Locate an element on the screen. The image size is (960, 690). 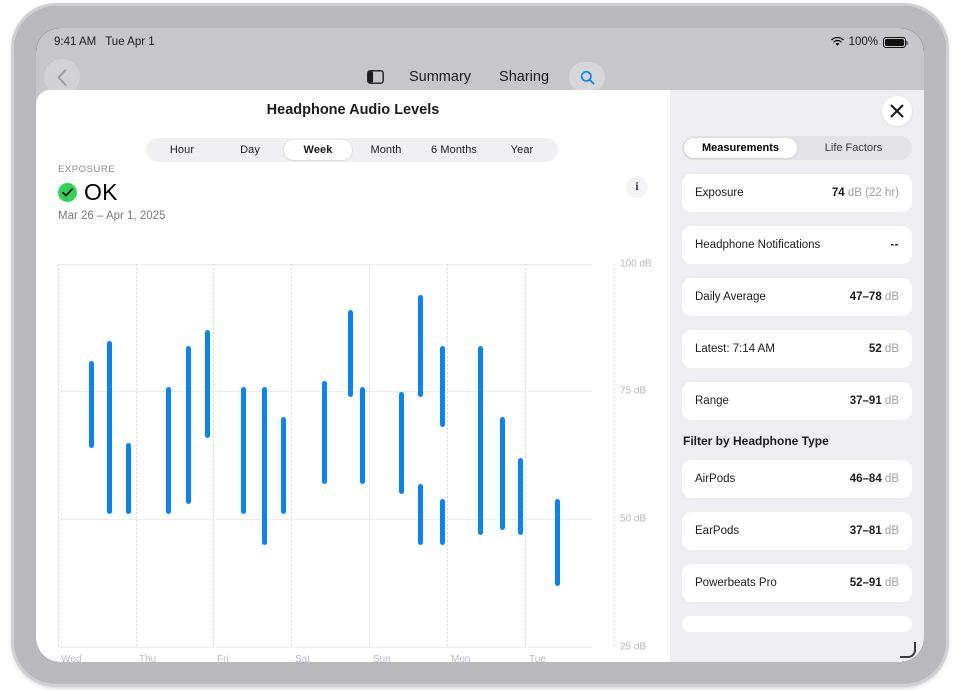
tab-measurements: Measurements is located at coordinates (740, 148).